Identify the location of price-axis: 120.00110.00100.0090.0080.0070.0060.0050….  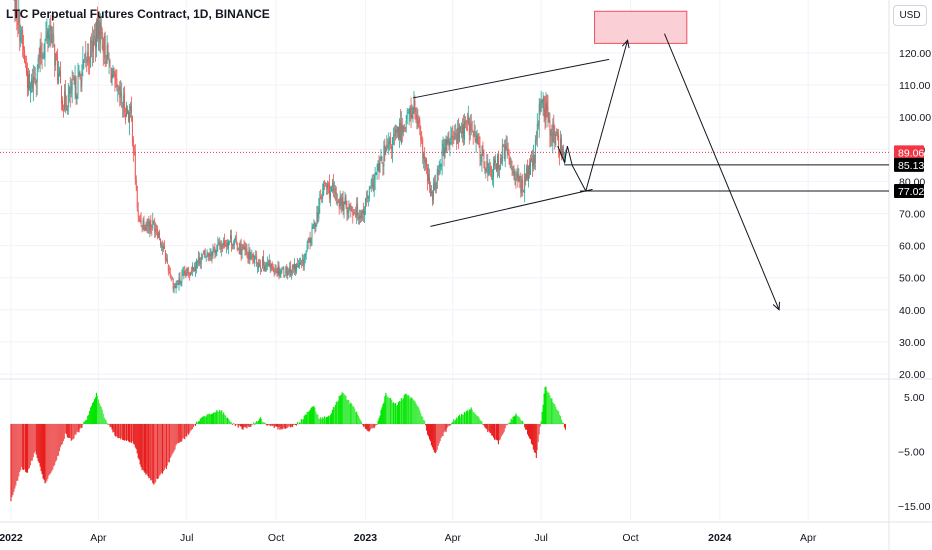
(912, 280).